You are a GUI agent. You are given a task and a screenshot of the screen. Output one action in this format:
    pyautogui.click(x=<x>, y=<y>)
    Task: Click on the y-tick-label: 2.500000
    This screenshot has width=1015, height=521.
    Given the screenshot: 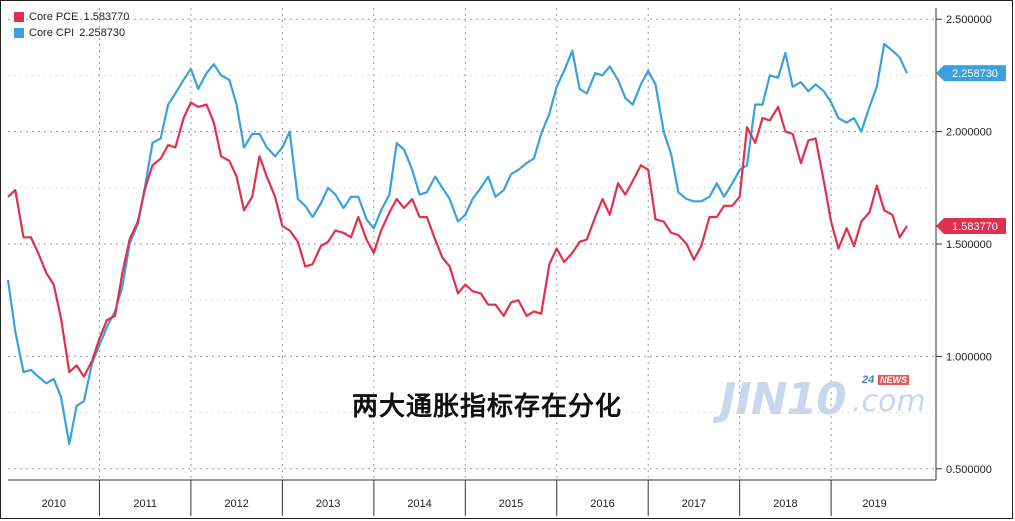 What is the action you would take?
    pyautogui.click(x=969, y=20)
    